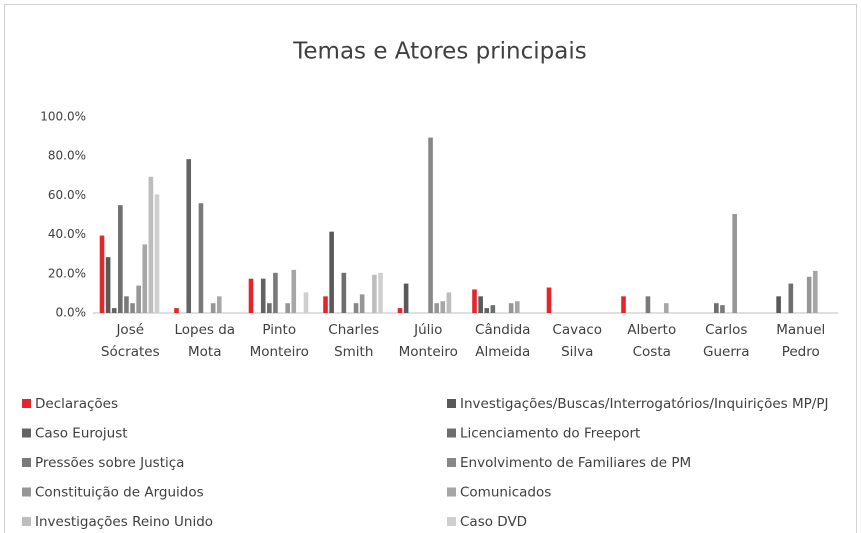 Image resolution: width=861 pixels, height=533 pixels. Describe the element at coordinates (130, 352) in the screenshot. I see `x-tick-label-line: Sócrates` at that location.